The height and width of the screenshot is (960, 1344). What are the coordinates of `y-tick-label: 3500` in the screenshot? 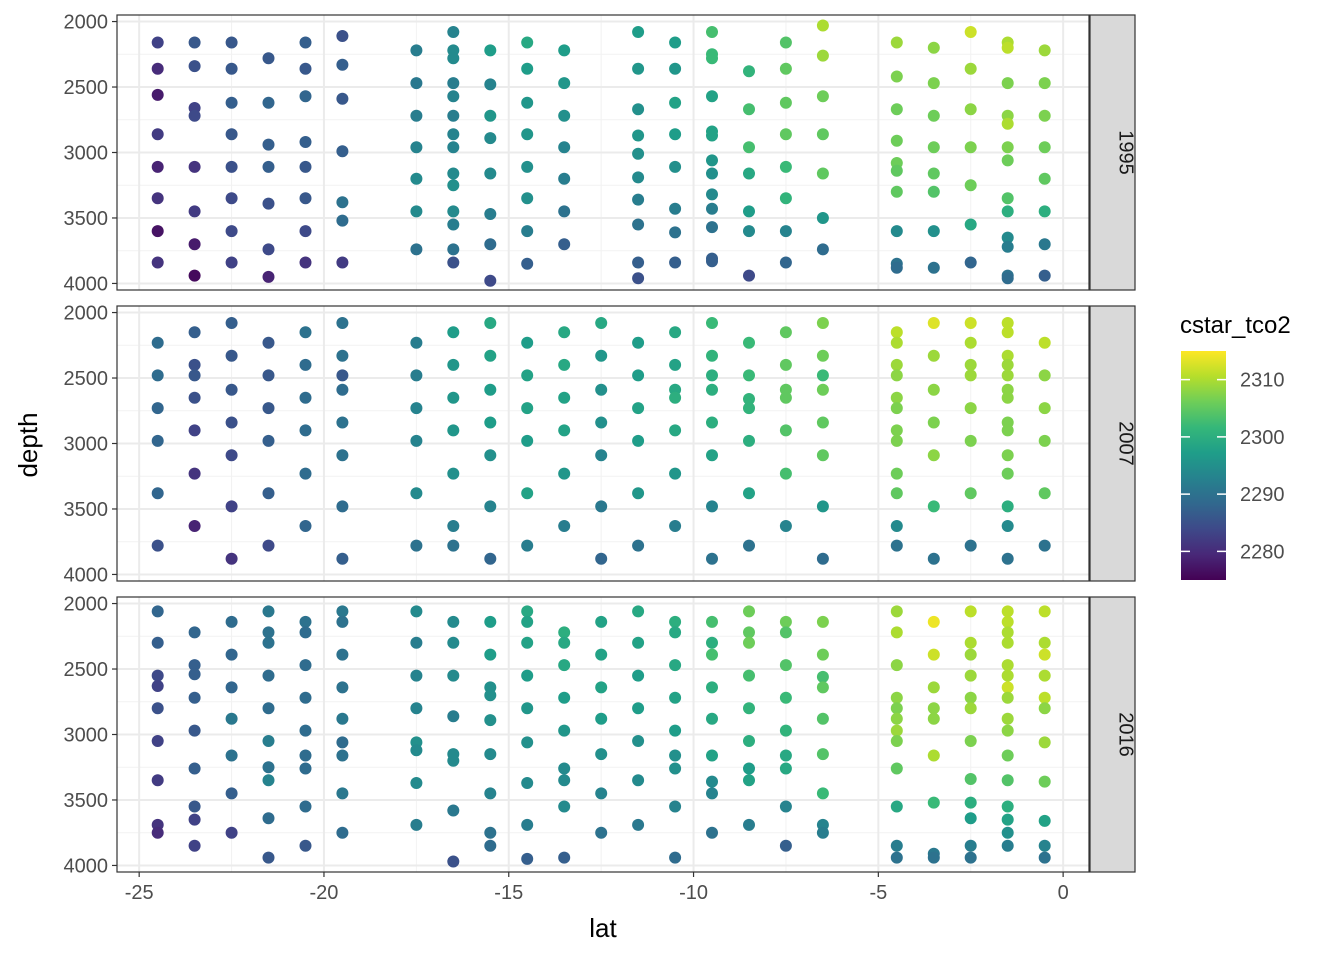 It's located at (86, 219).